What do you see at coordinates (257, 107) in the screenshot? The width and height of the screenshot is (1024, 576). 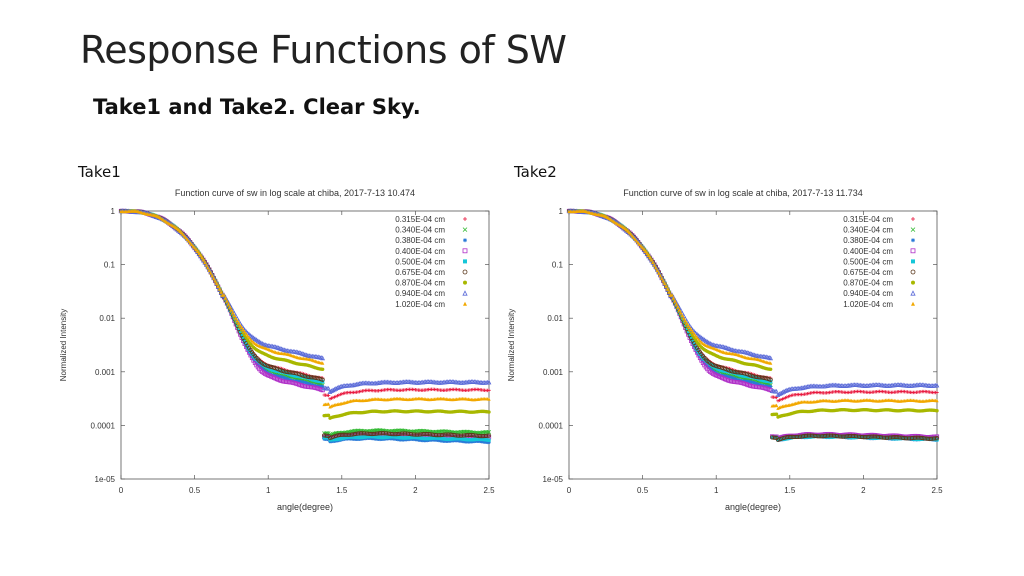 I see `slide-subtitle: Take1 and Take2. Clear Sky.` at bounding box center [257, 107].